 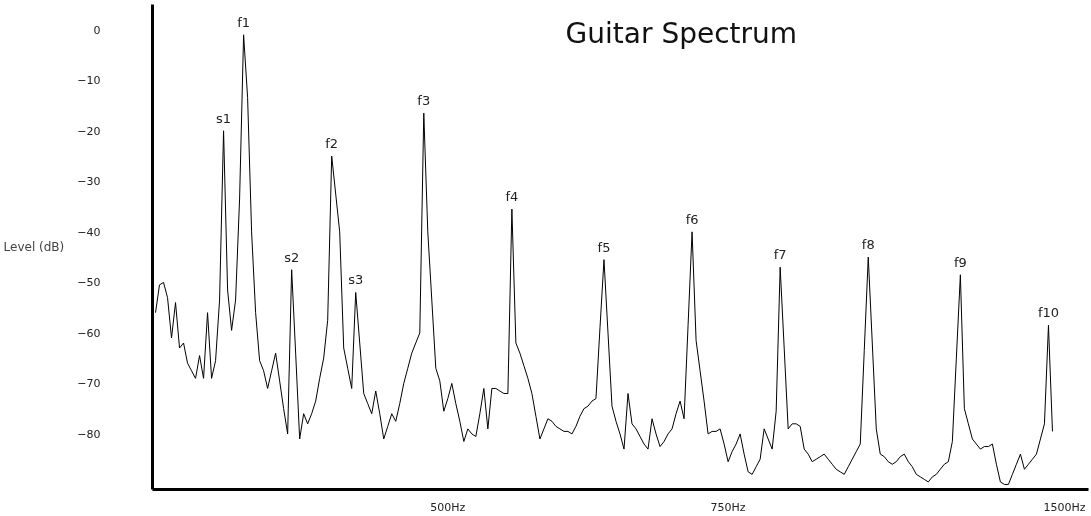 I want to click on text: Guitar Spectrum, so click(x=681, y=34).